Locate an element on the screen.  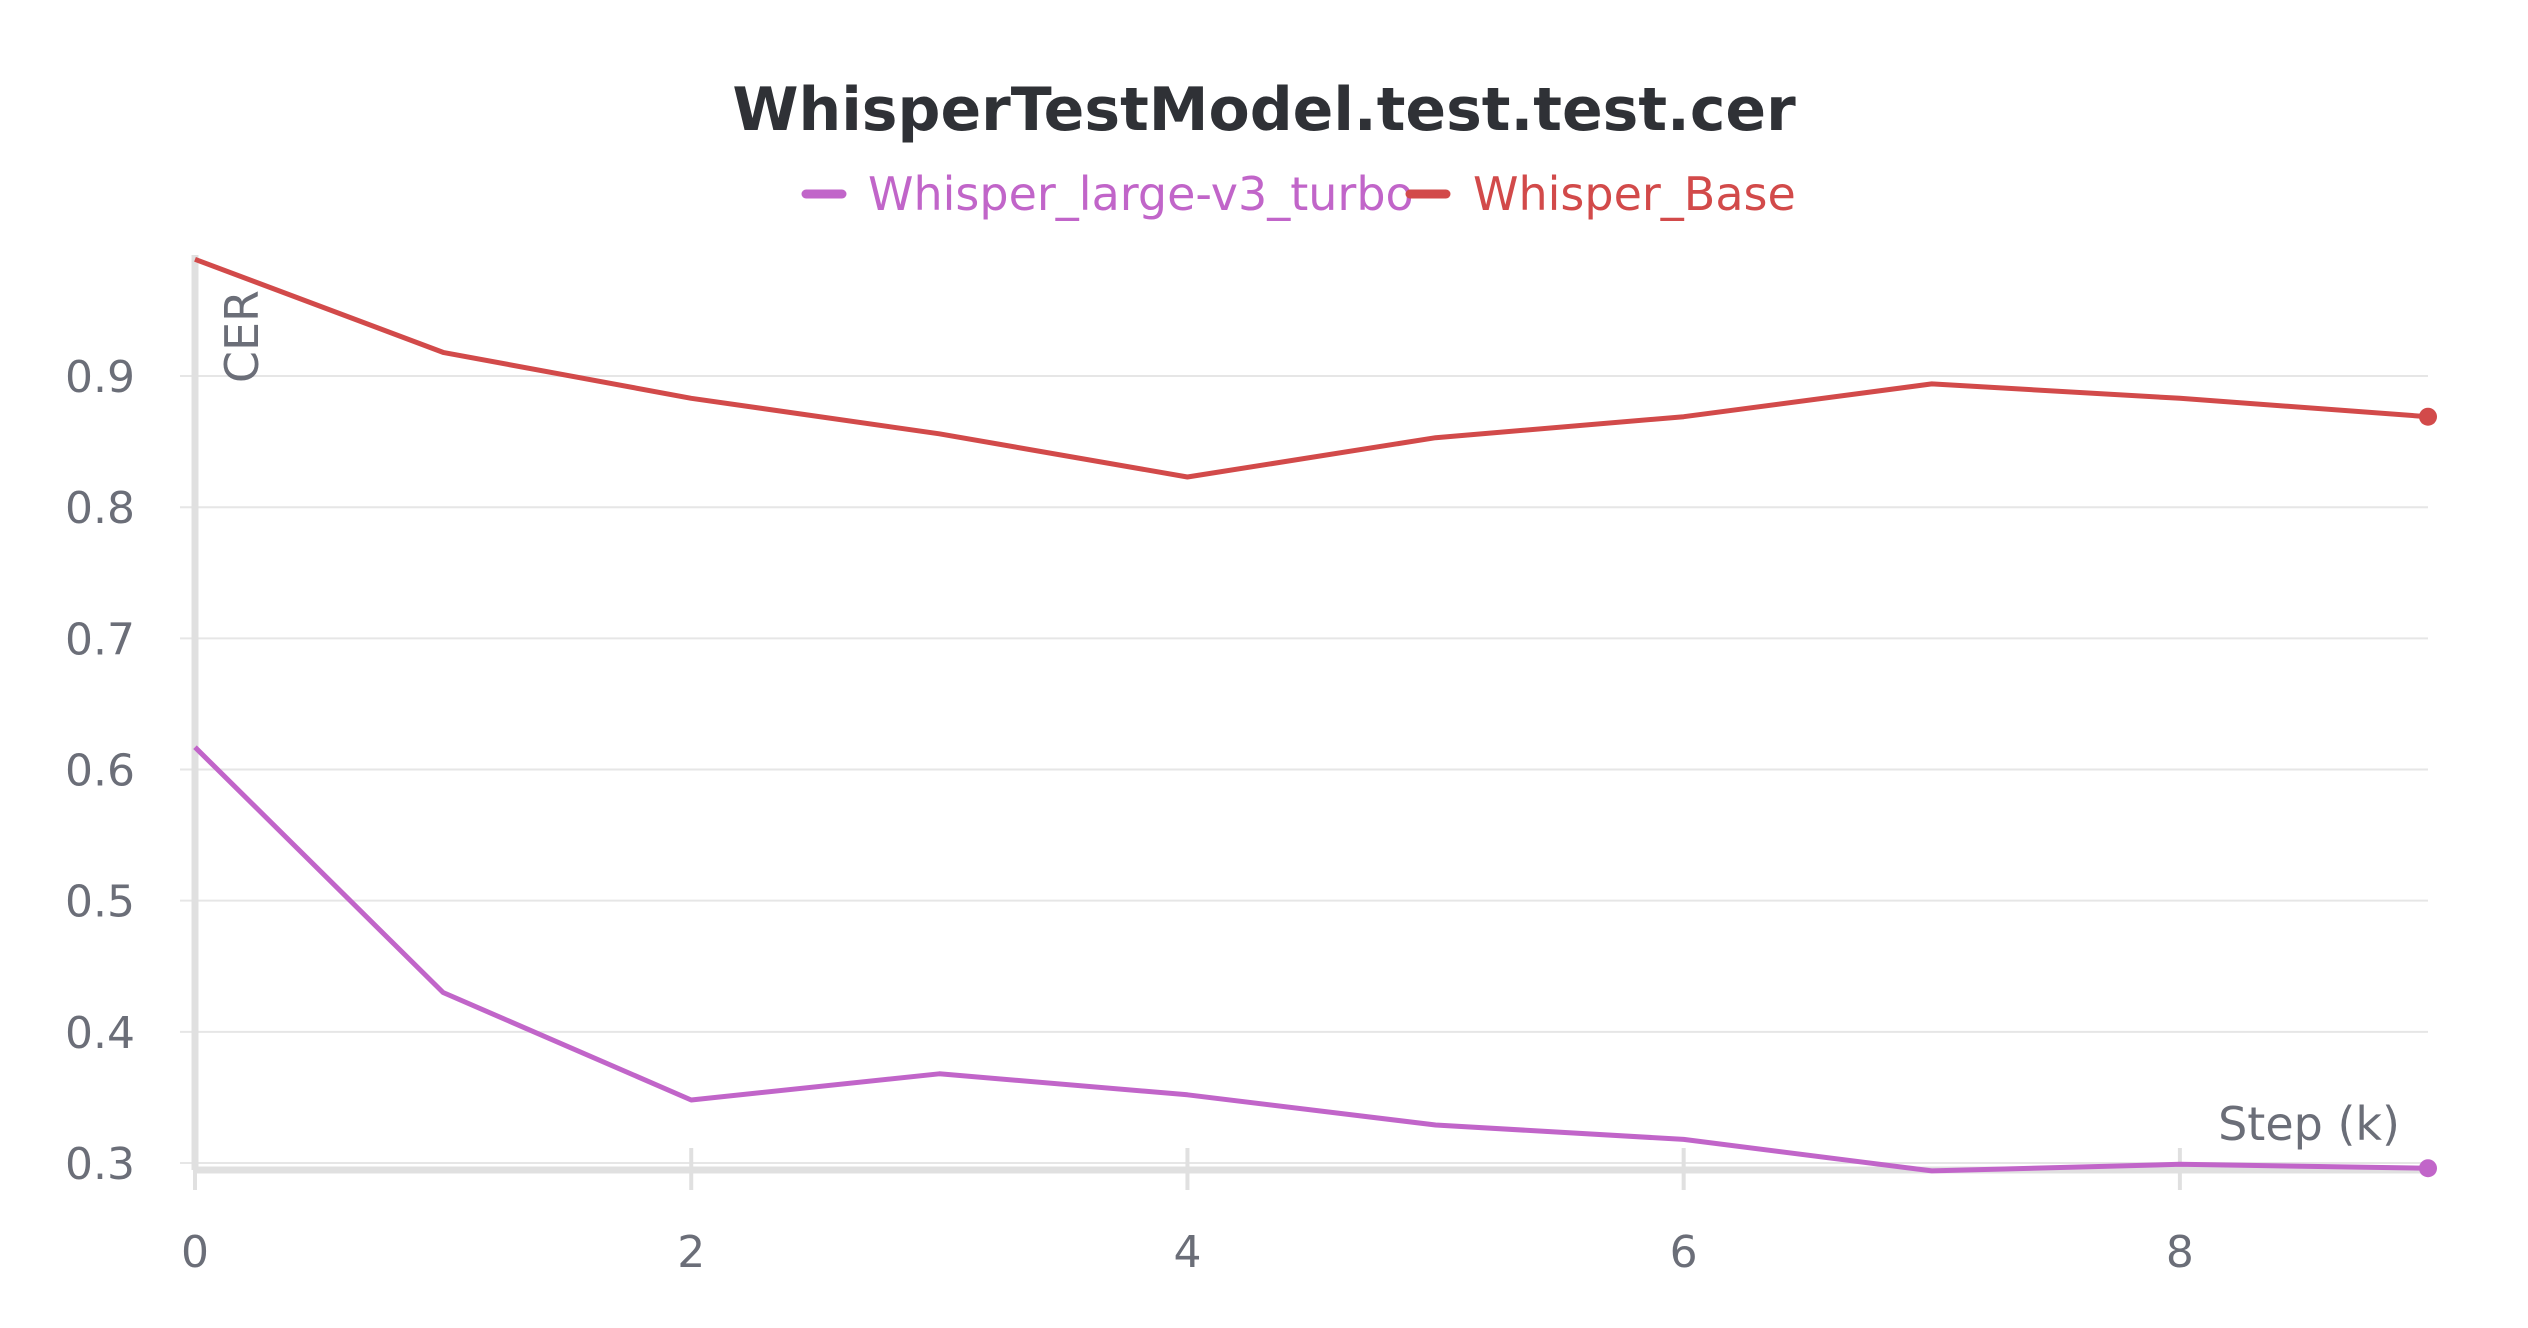
x-tick-label: 0 is located at coordinates (195, 1252).